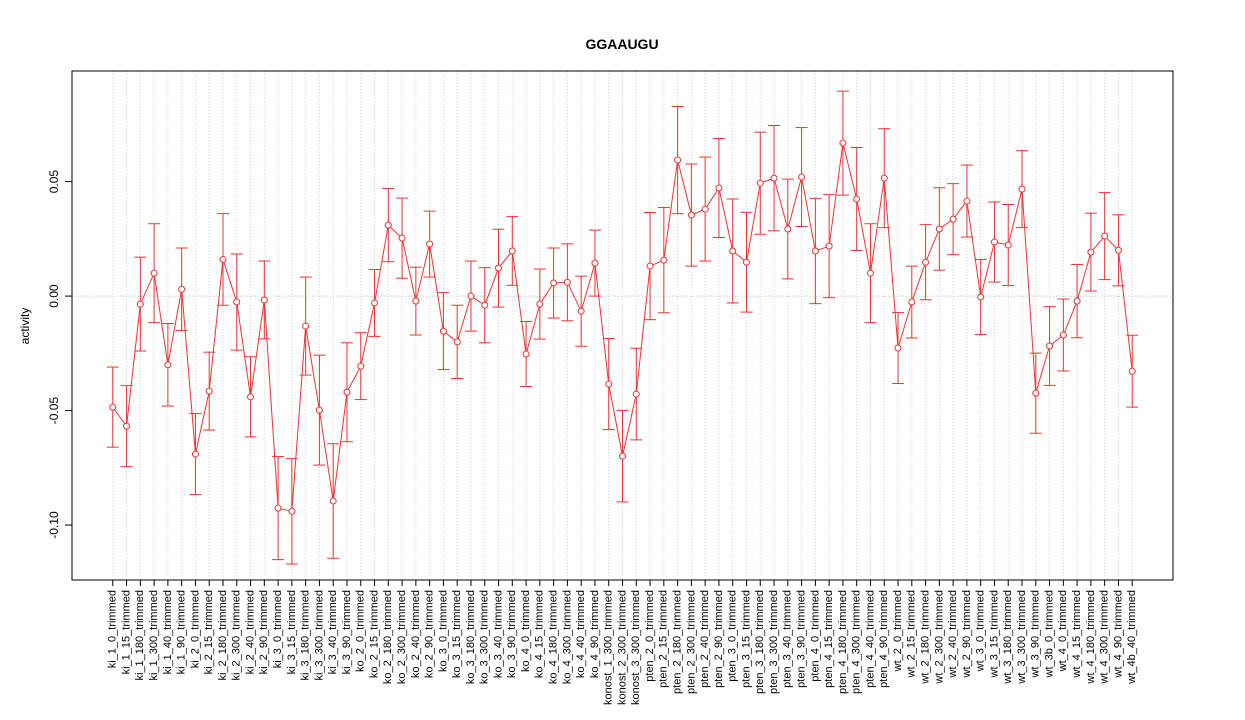  I want to click on x-tick-label: ki_3_40_trimmed, so click(333, 632).